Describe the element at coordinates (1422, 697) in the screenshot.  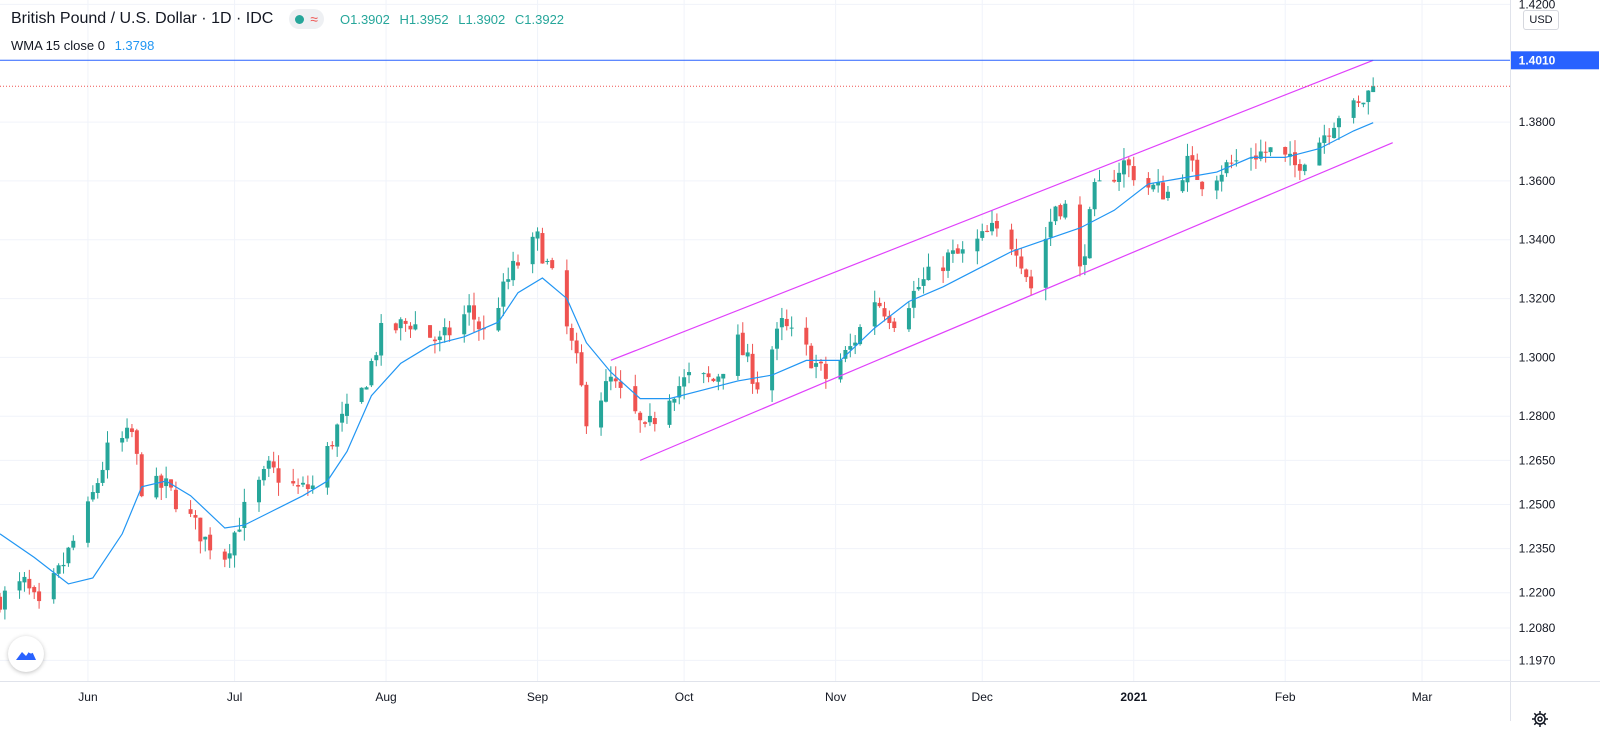
I see `x-tick-label: Mar` at that location.